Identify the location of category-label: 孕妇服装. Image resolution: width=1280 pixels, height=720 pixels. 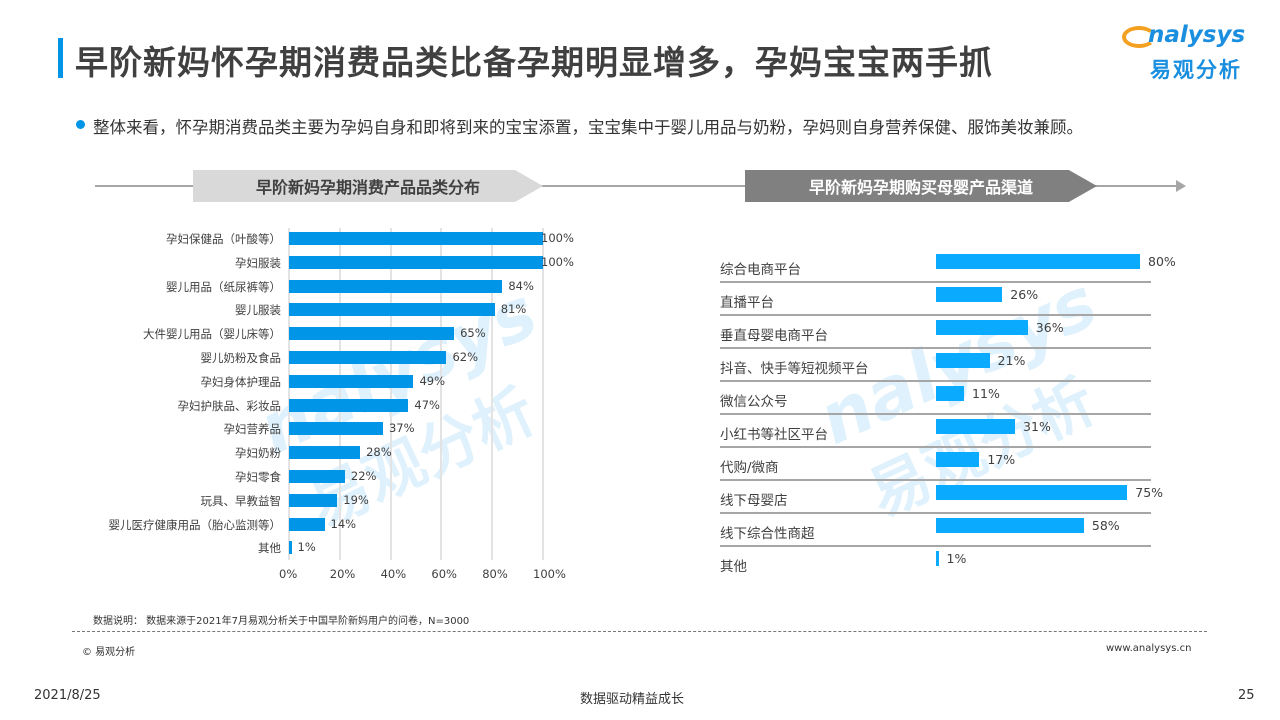
(258, 262).